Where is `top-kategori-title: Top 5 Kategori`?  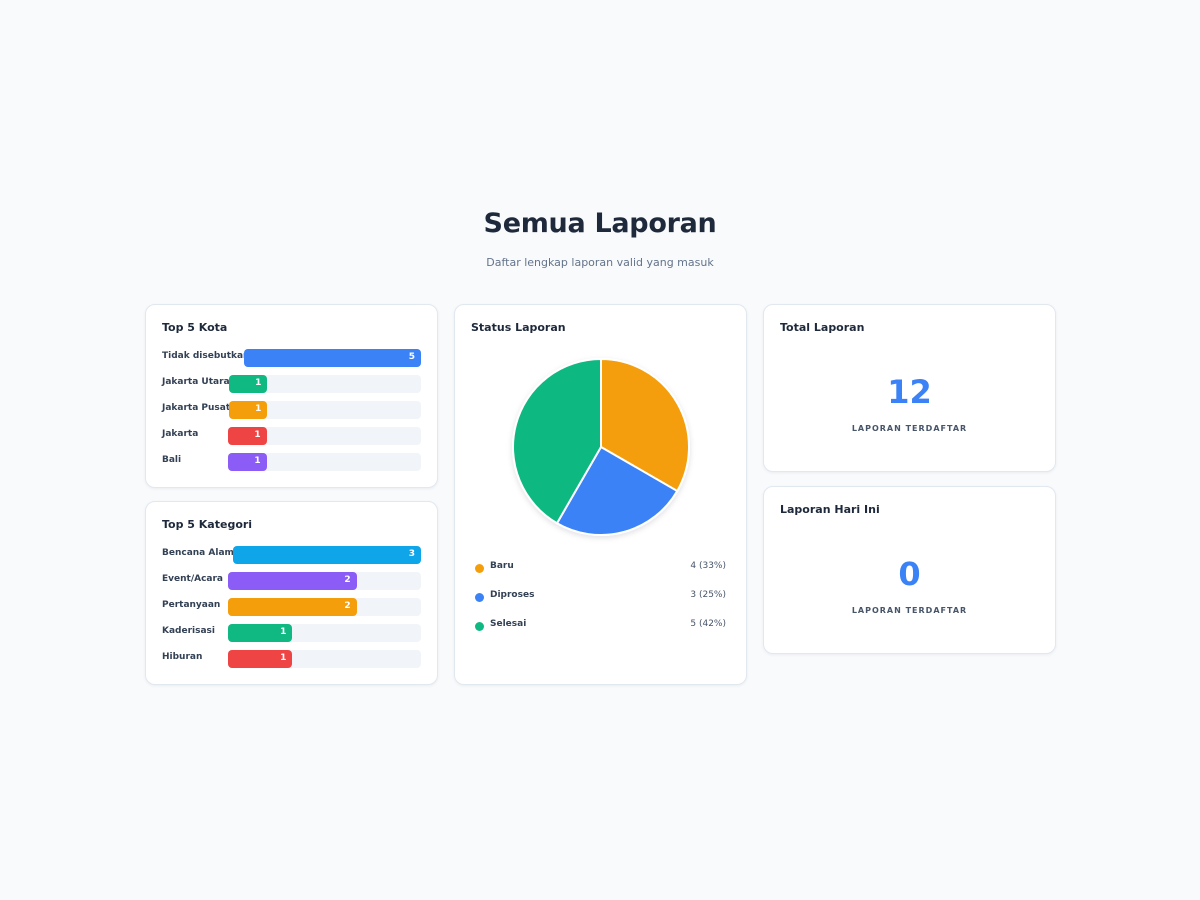
top-kategori-title: Top 5 Kategori is located at coordinates (207, 524).